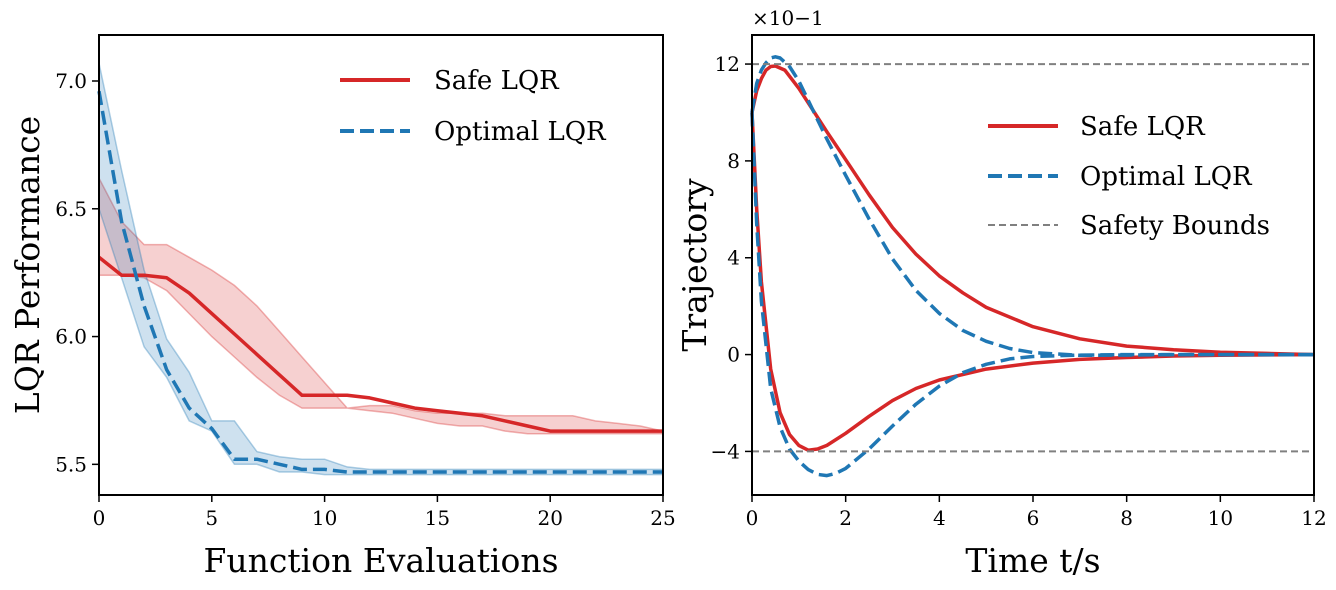 The width and height of the screenshot is (1336, 590). What do you see at coordinates (1033, 518) in the screenshot?
I see `trajectory-x-tick-label: 6` at bounding box center [1033, 518].